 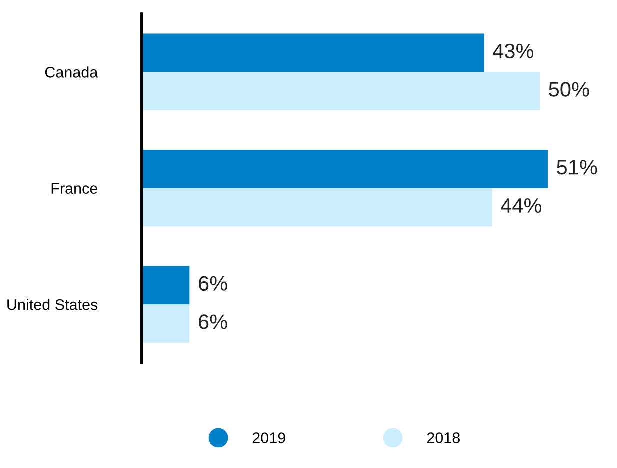 I want to click on y-tick-label: United States, so click(x=53, y=304).